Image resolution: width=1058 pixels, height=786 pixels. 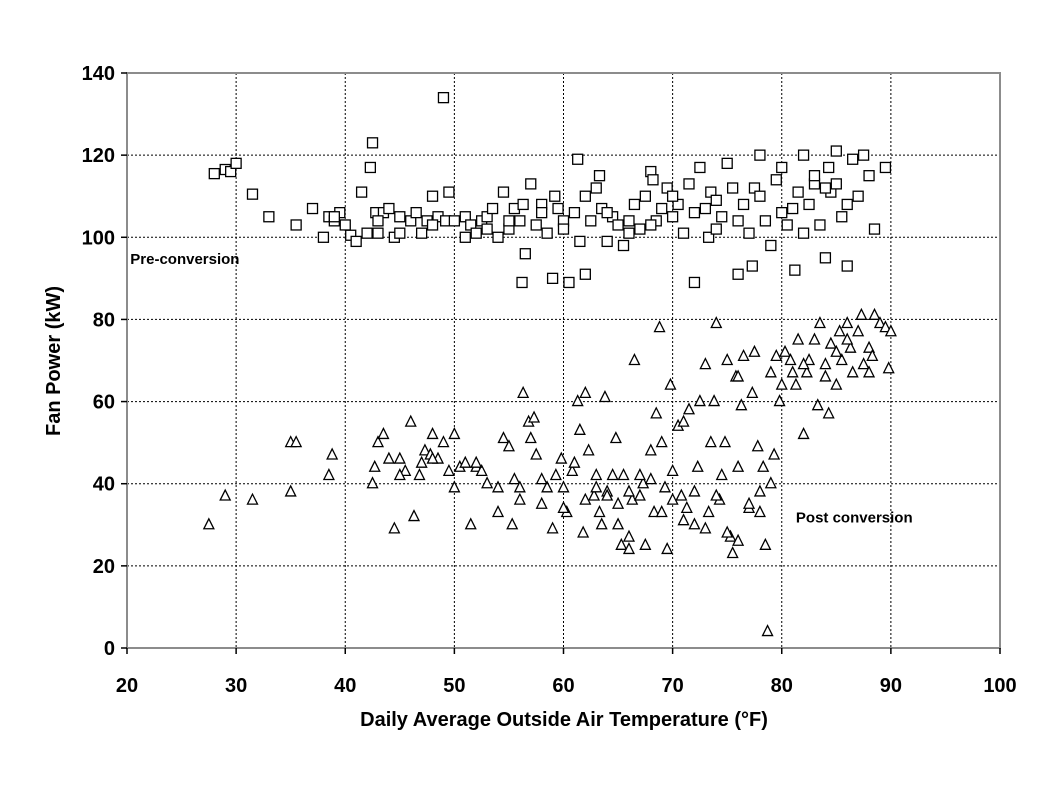 I want to click on x-tick-label: 90, so click(x=891, y=686).